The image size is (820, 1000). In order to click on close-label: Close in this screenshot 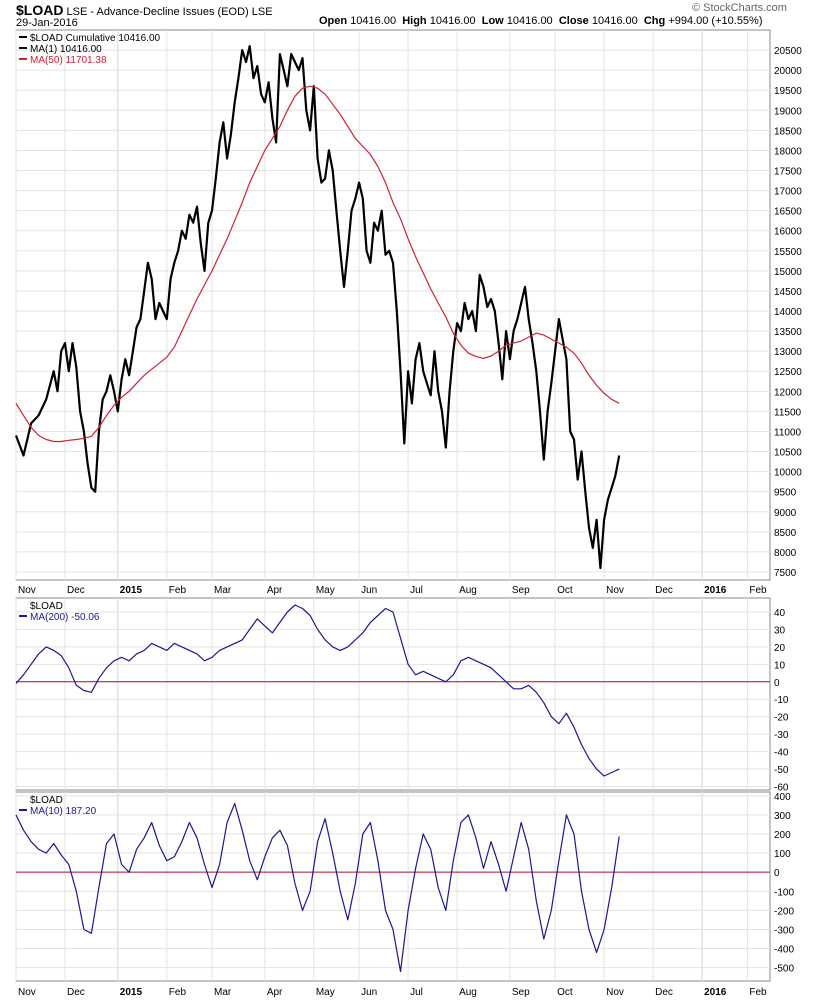, I will do `click(573, 21)`.